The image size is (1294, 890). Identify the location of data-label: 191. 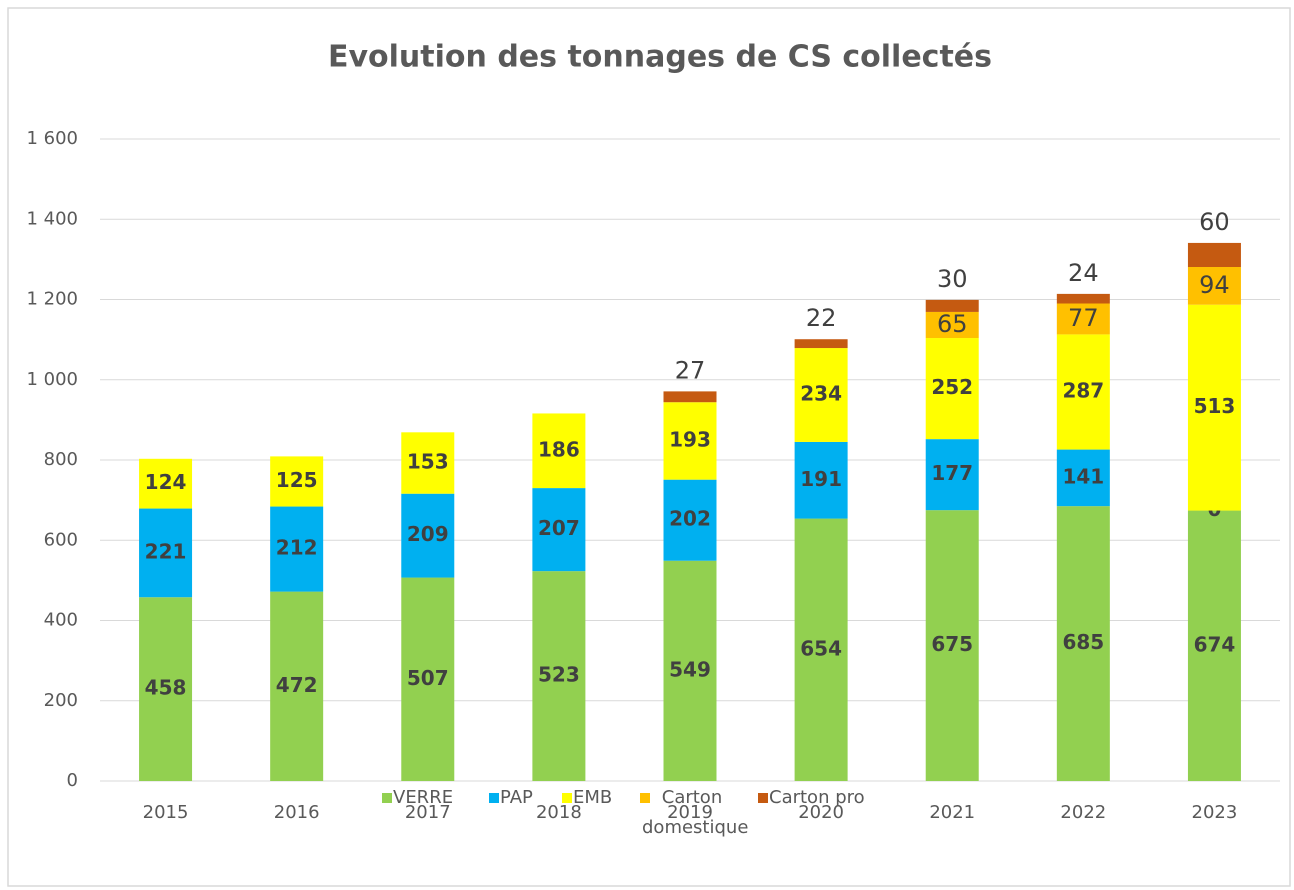
(821, 479).